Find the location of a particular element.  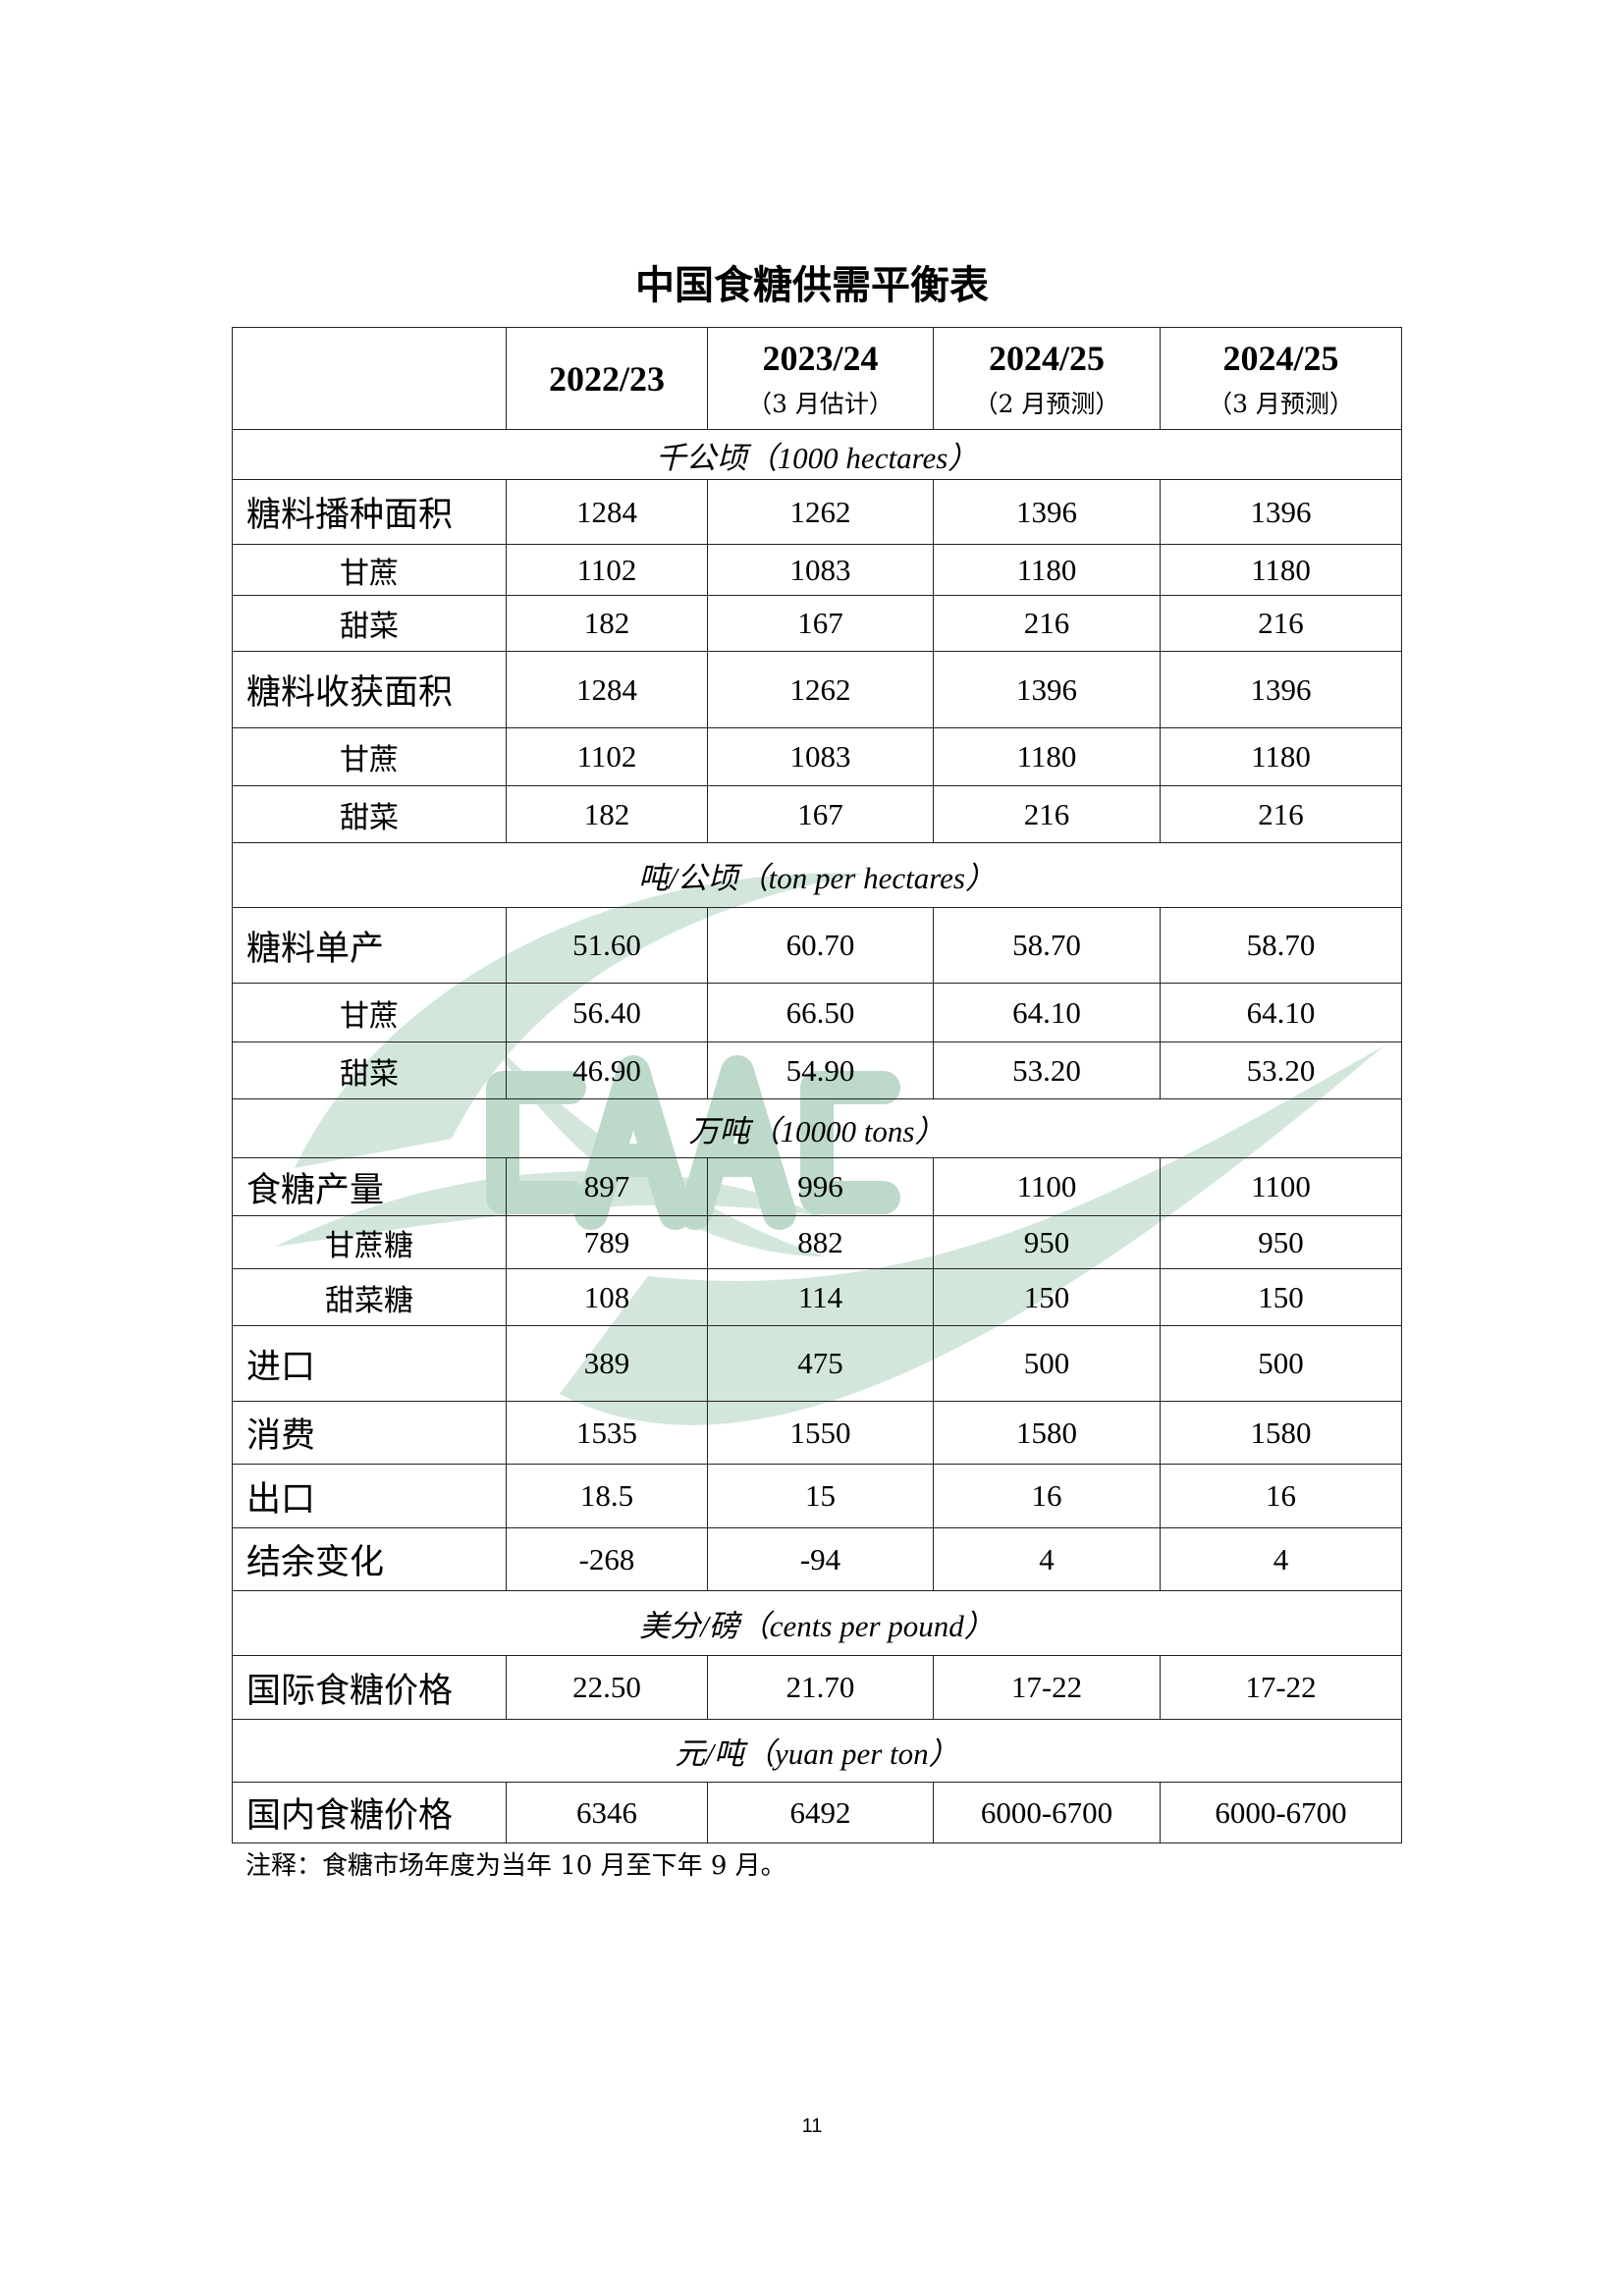

row-label: 甘蔗糖 is located at coordinates (369, 1242).